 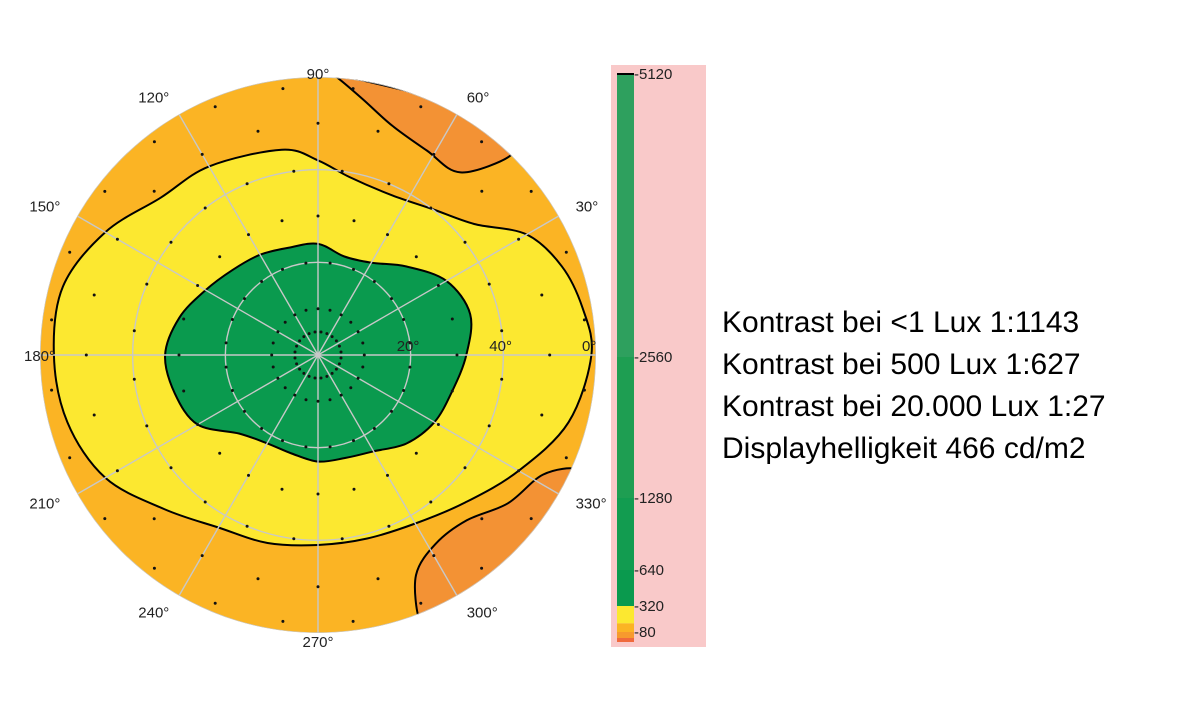 What do you see at coordinates (649, 606) in the screenshot?
I see `colorbar-tick-320: -320` at bounding box center [649, 606].